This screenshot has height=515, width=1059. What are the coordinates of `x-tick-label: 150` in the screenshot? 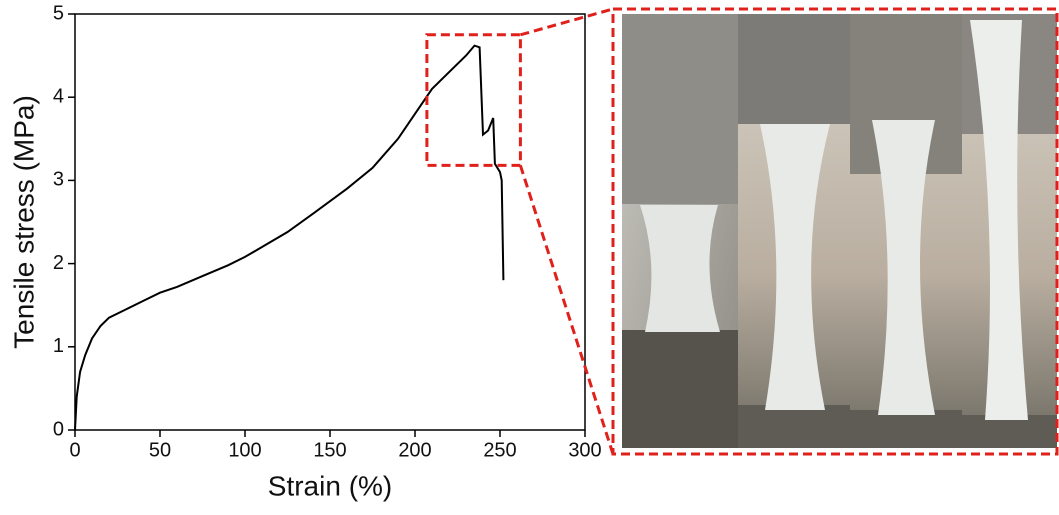 It's located at (329, 450).